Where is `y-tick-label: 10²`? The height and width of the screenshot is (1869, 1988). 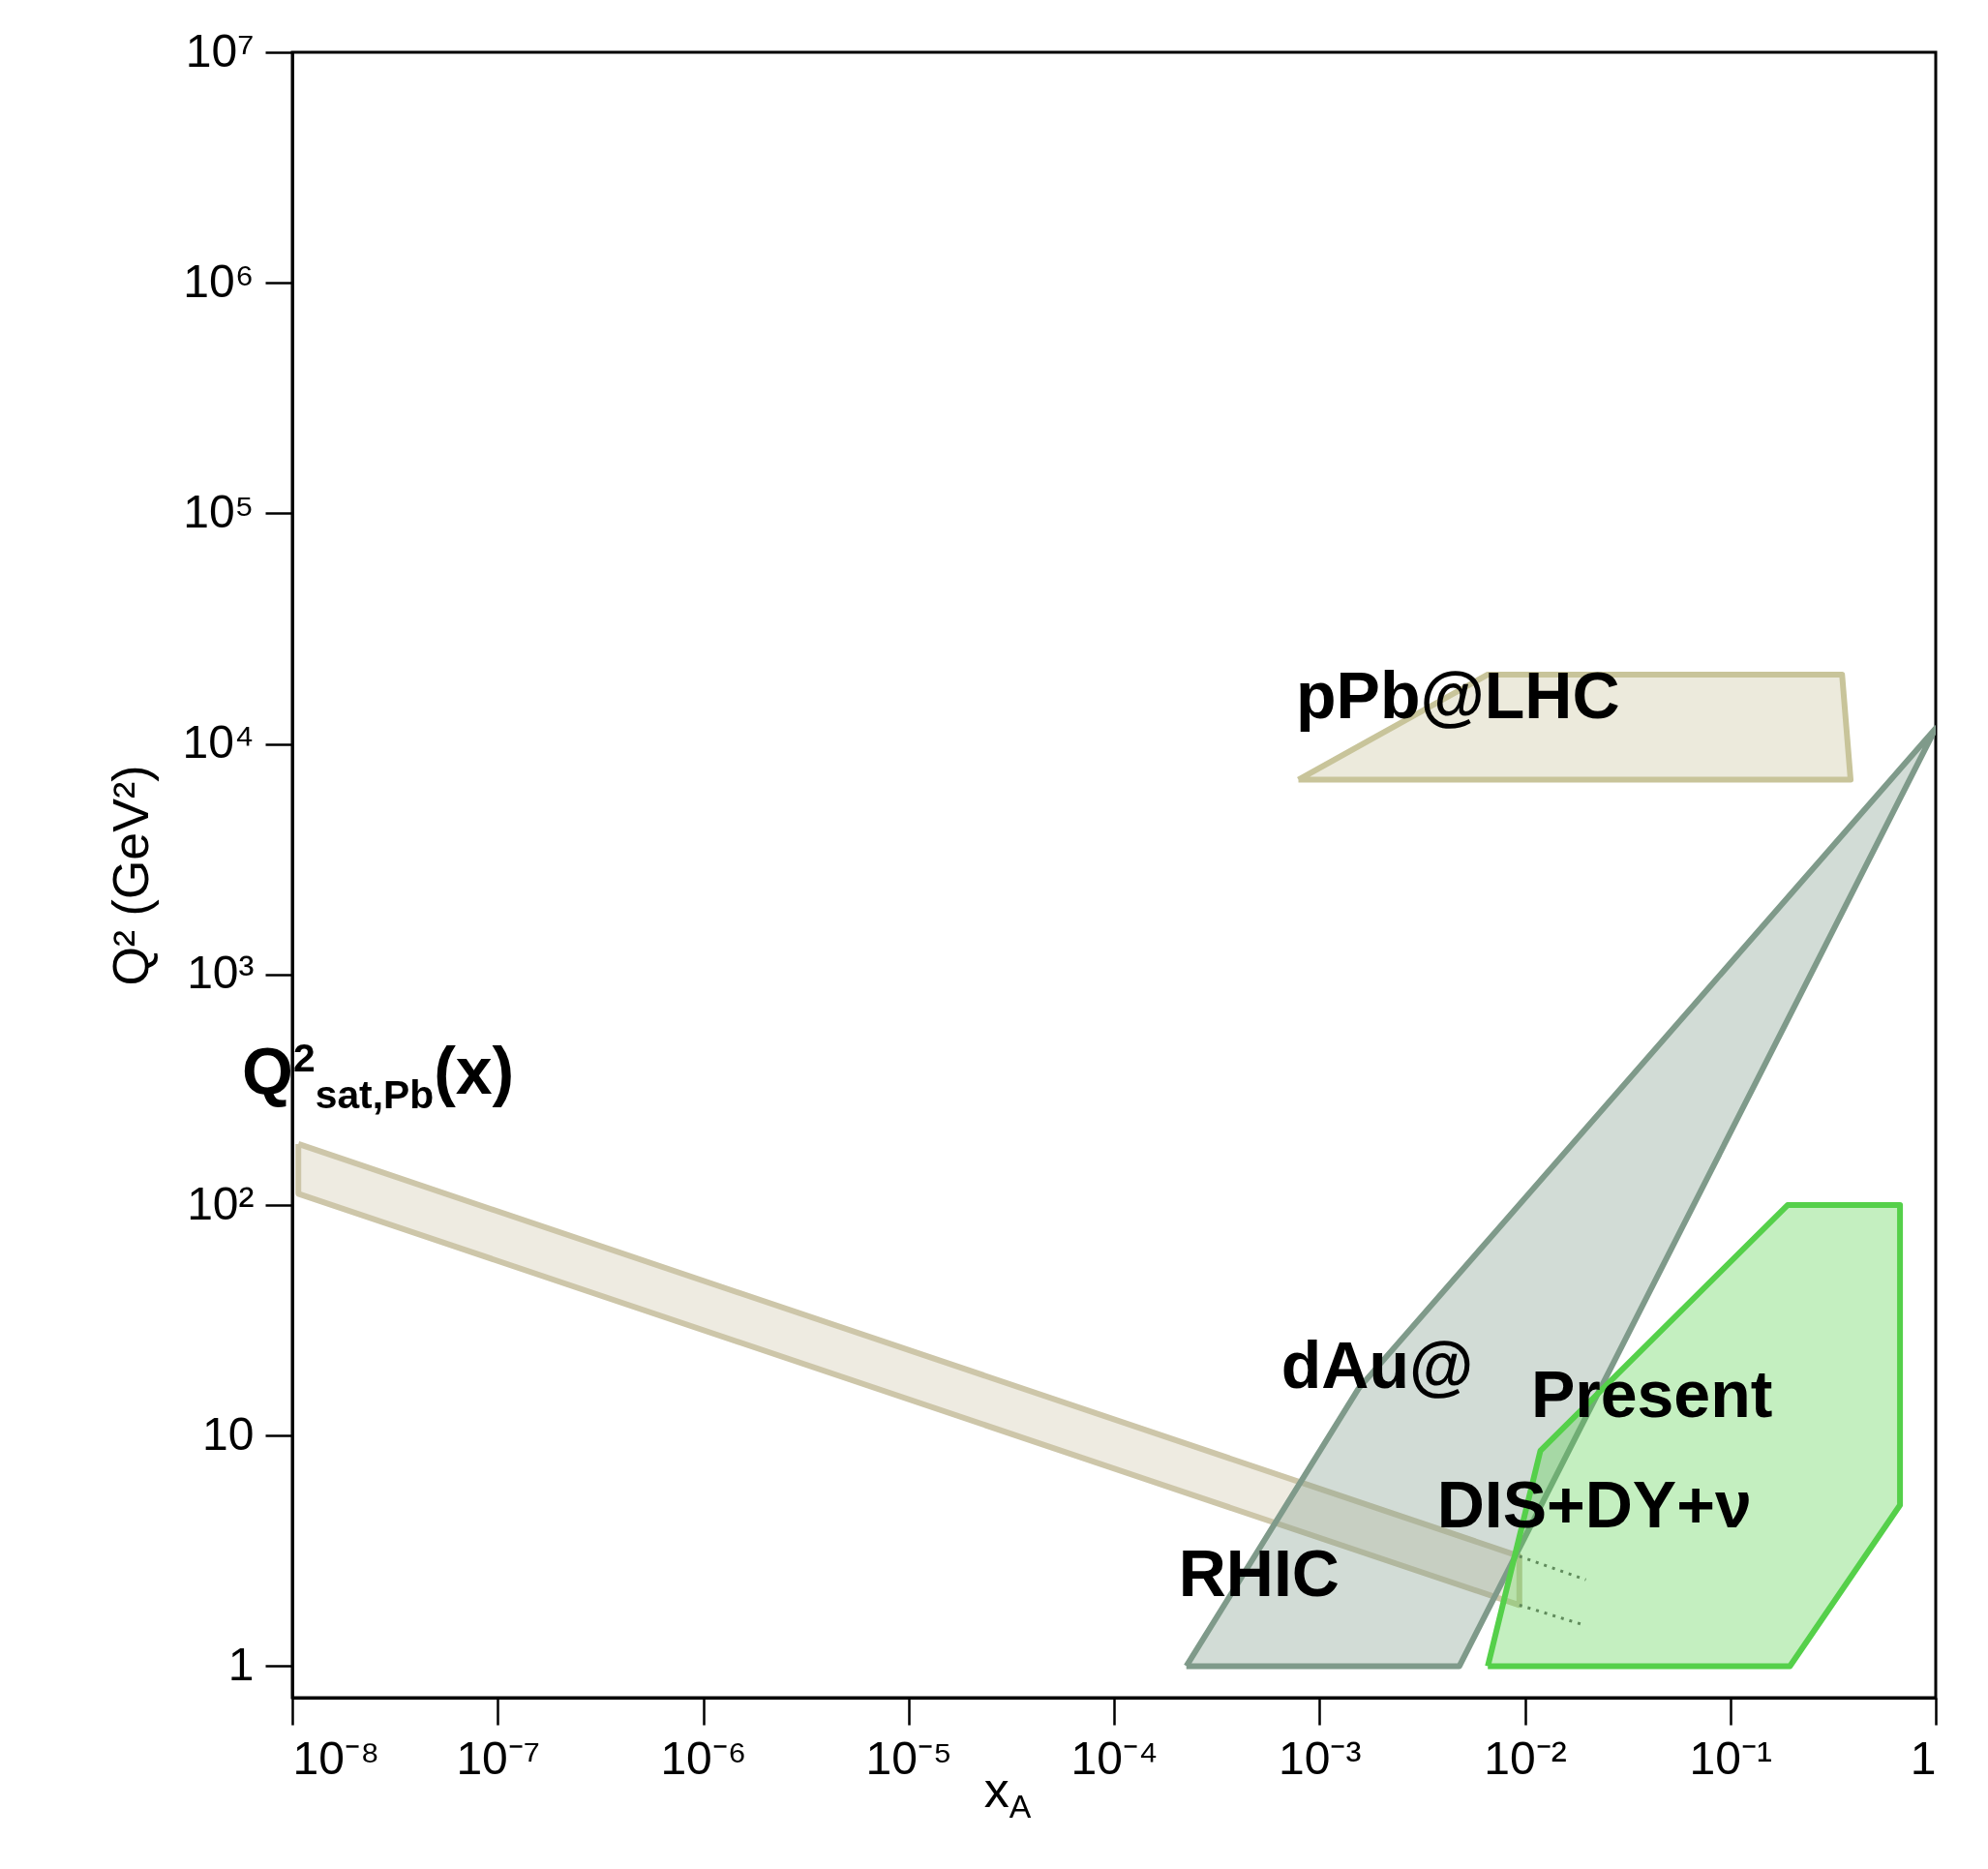
y-tick-label: 10² is located at coordinates (221, 1203).